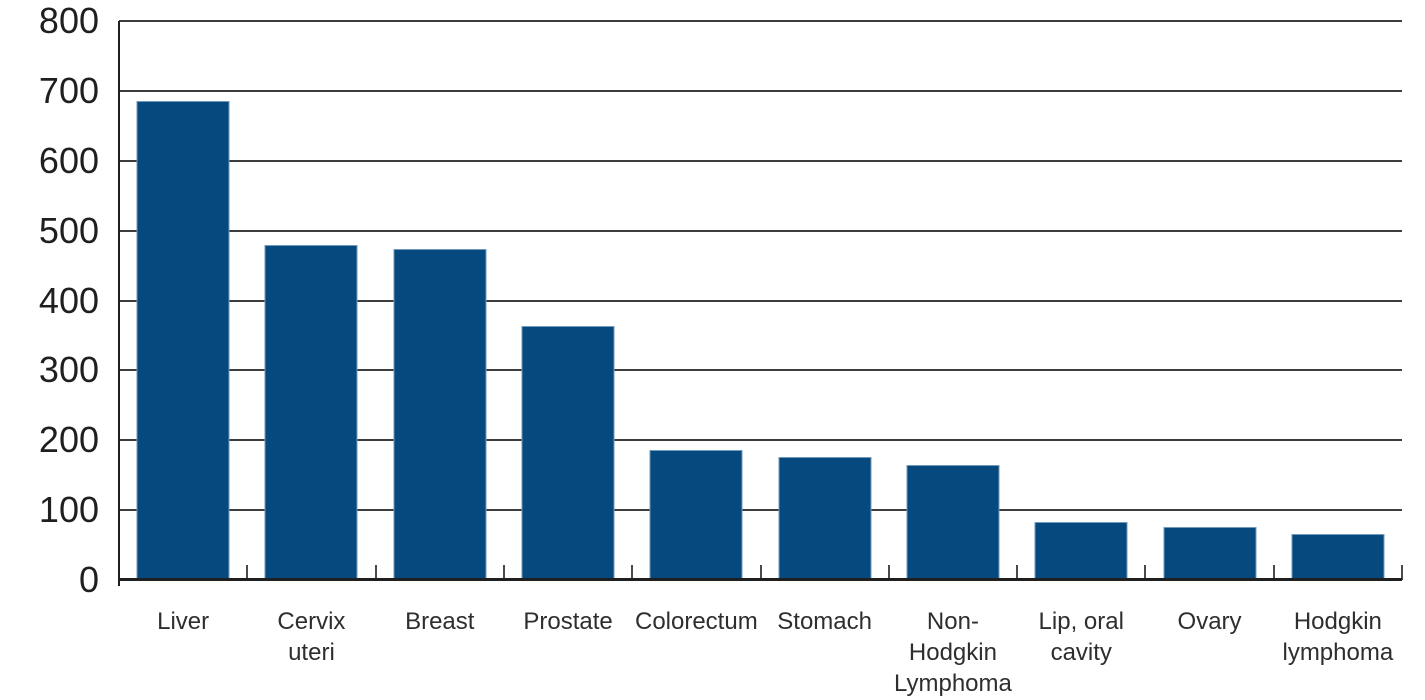  Describe the element at coordinates (183, 621) in the screenshot. I see `x-axis-category-label: Liver` at that location.